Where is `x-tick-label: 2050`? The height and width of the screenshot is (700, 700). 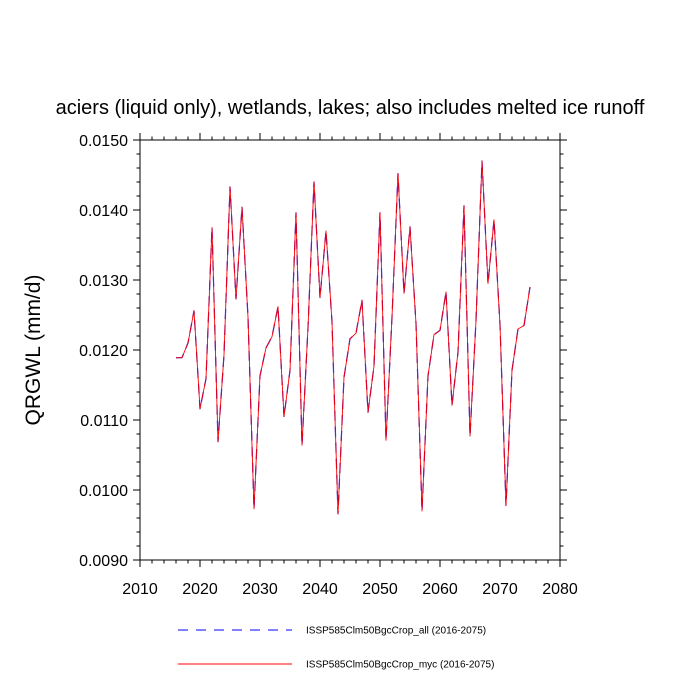
x-tick-label: 2050 is located at coordinates (380, 589).